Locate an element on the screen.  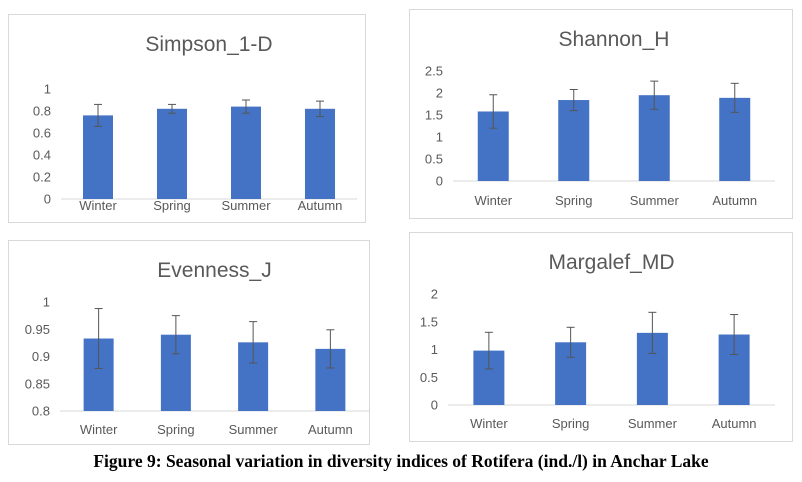
shannon-error-bar-spring is located at coordinates (573, 100).